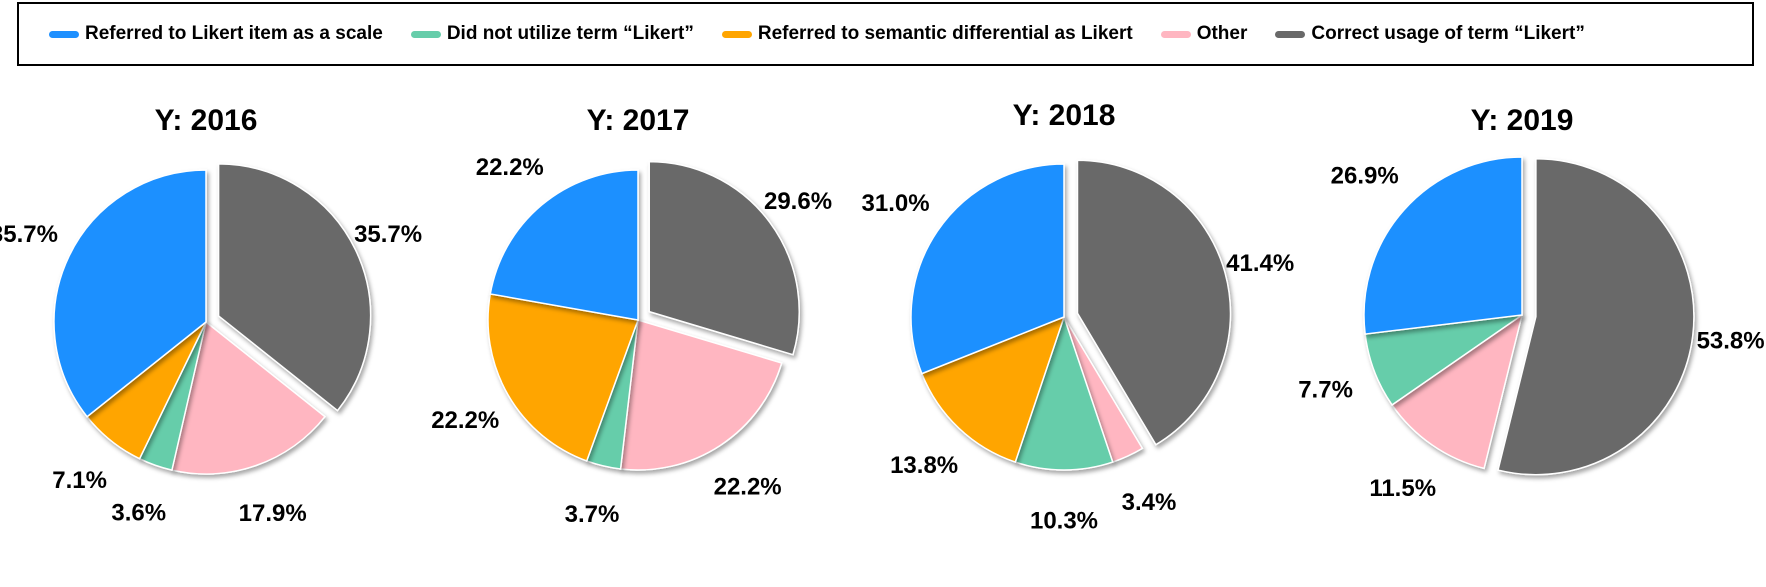 Image resolution: width=1766 pixels, height=587 pixels. I want to click on pie-data-label: 29.6%, so click(798, 201).